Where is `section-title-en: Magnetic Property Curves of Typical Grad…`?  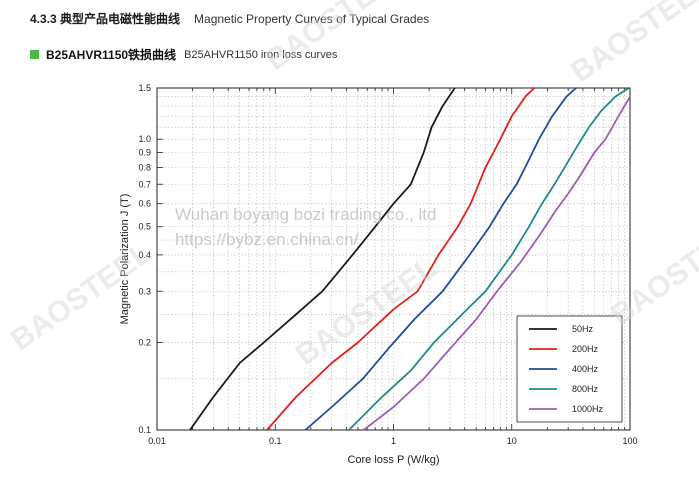 section-title-en: Magnetic Property Curves of Typical Grad… is located at coordinates (312, 19).